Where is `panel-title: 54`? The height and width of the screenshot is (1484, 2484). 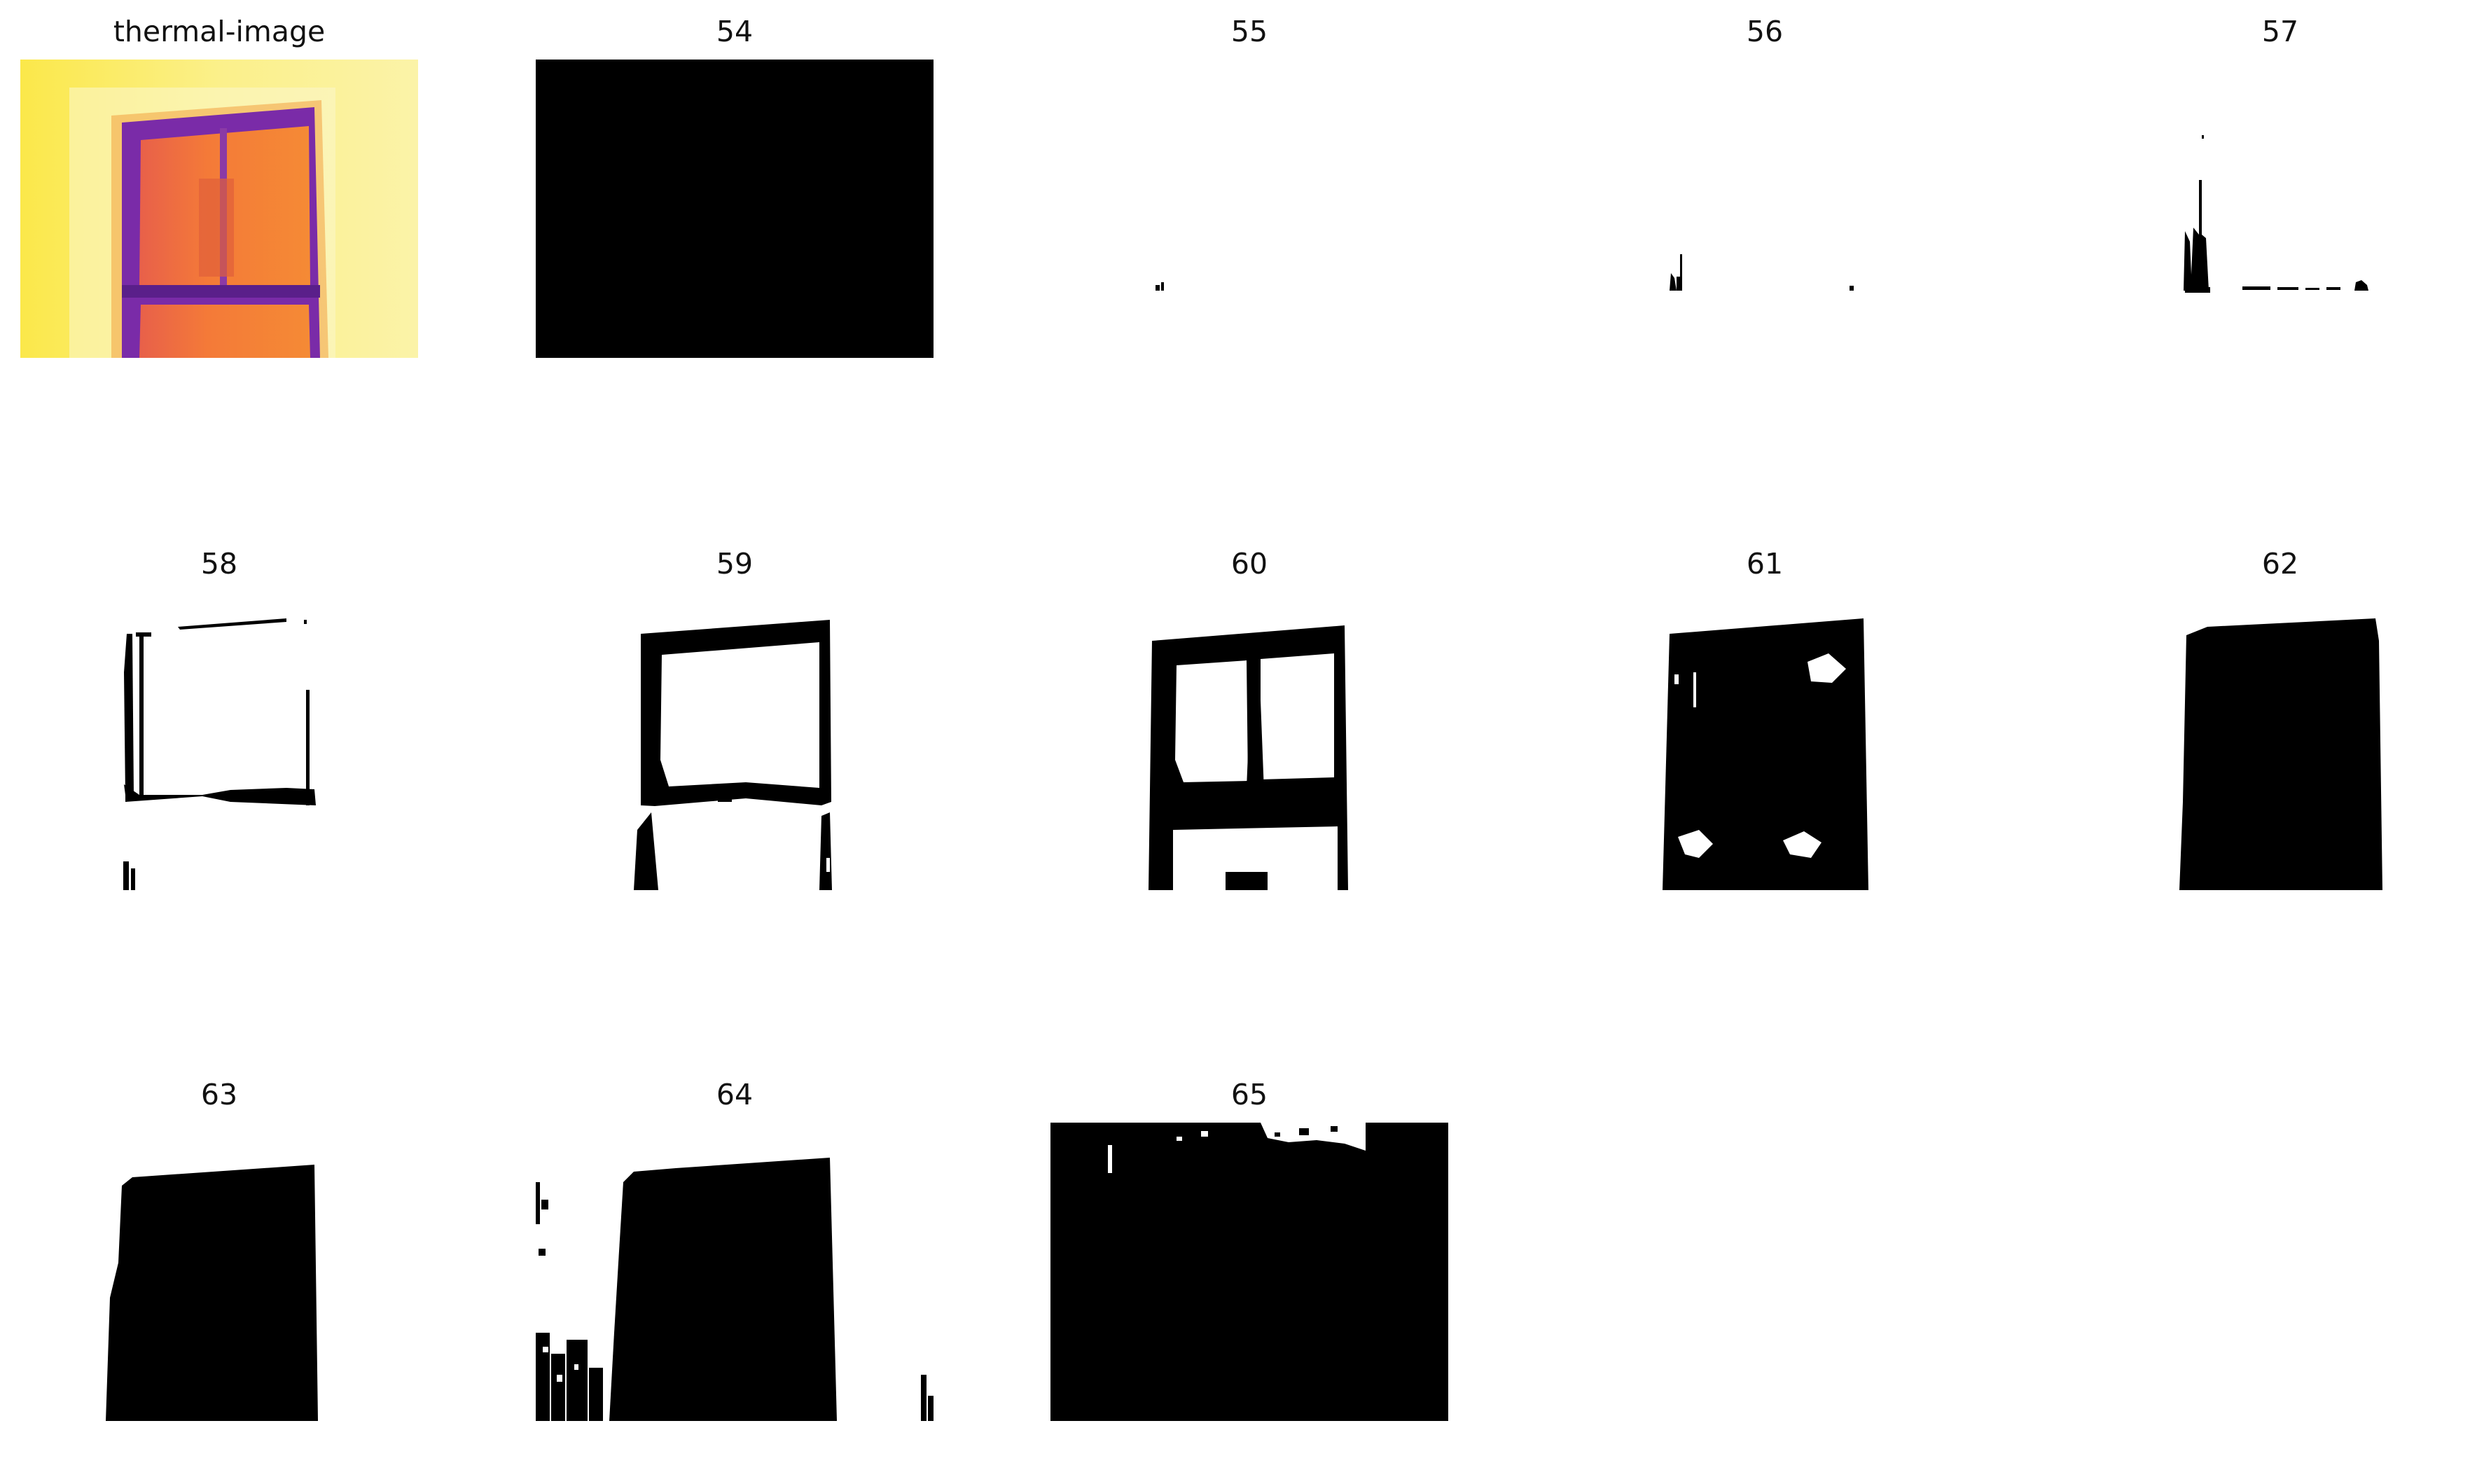 panel-title: 54 is located at coordinates (735, 31).